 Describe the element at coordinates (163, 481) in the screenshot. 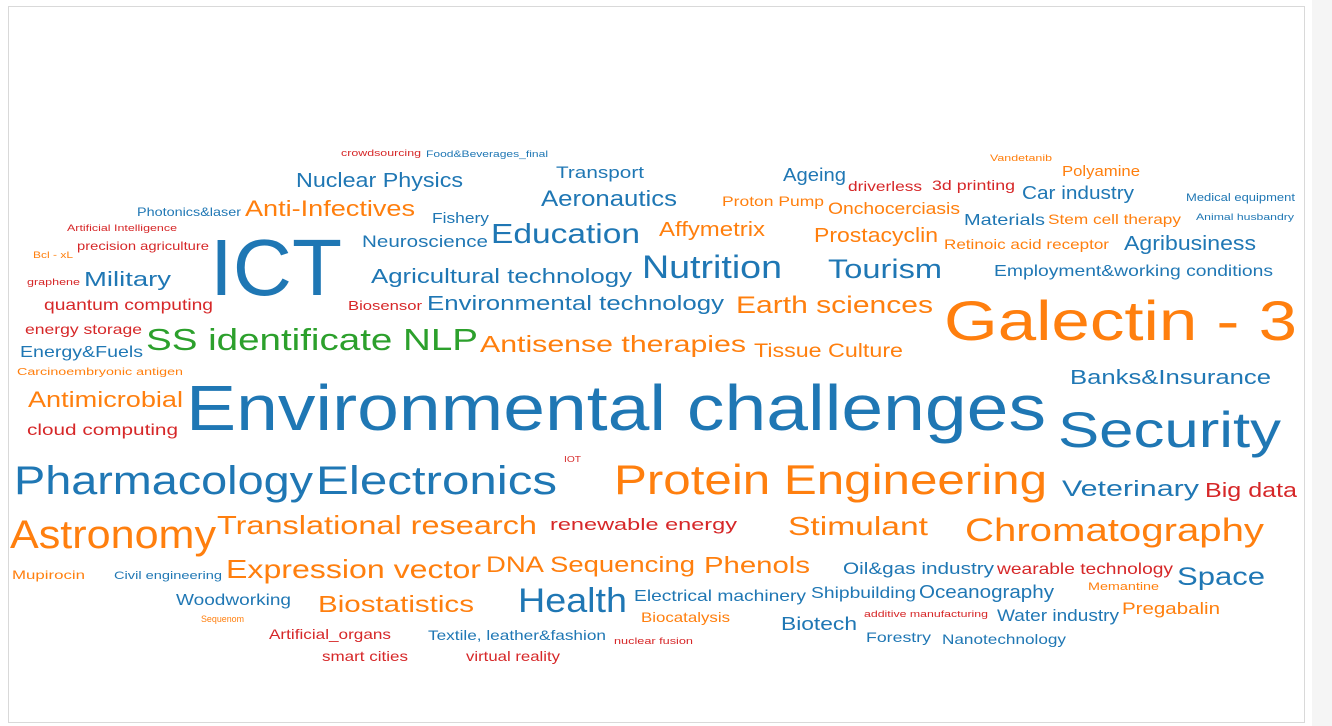

I see `word: Pharmacology` at that location.